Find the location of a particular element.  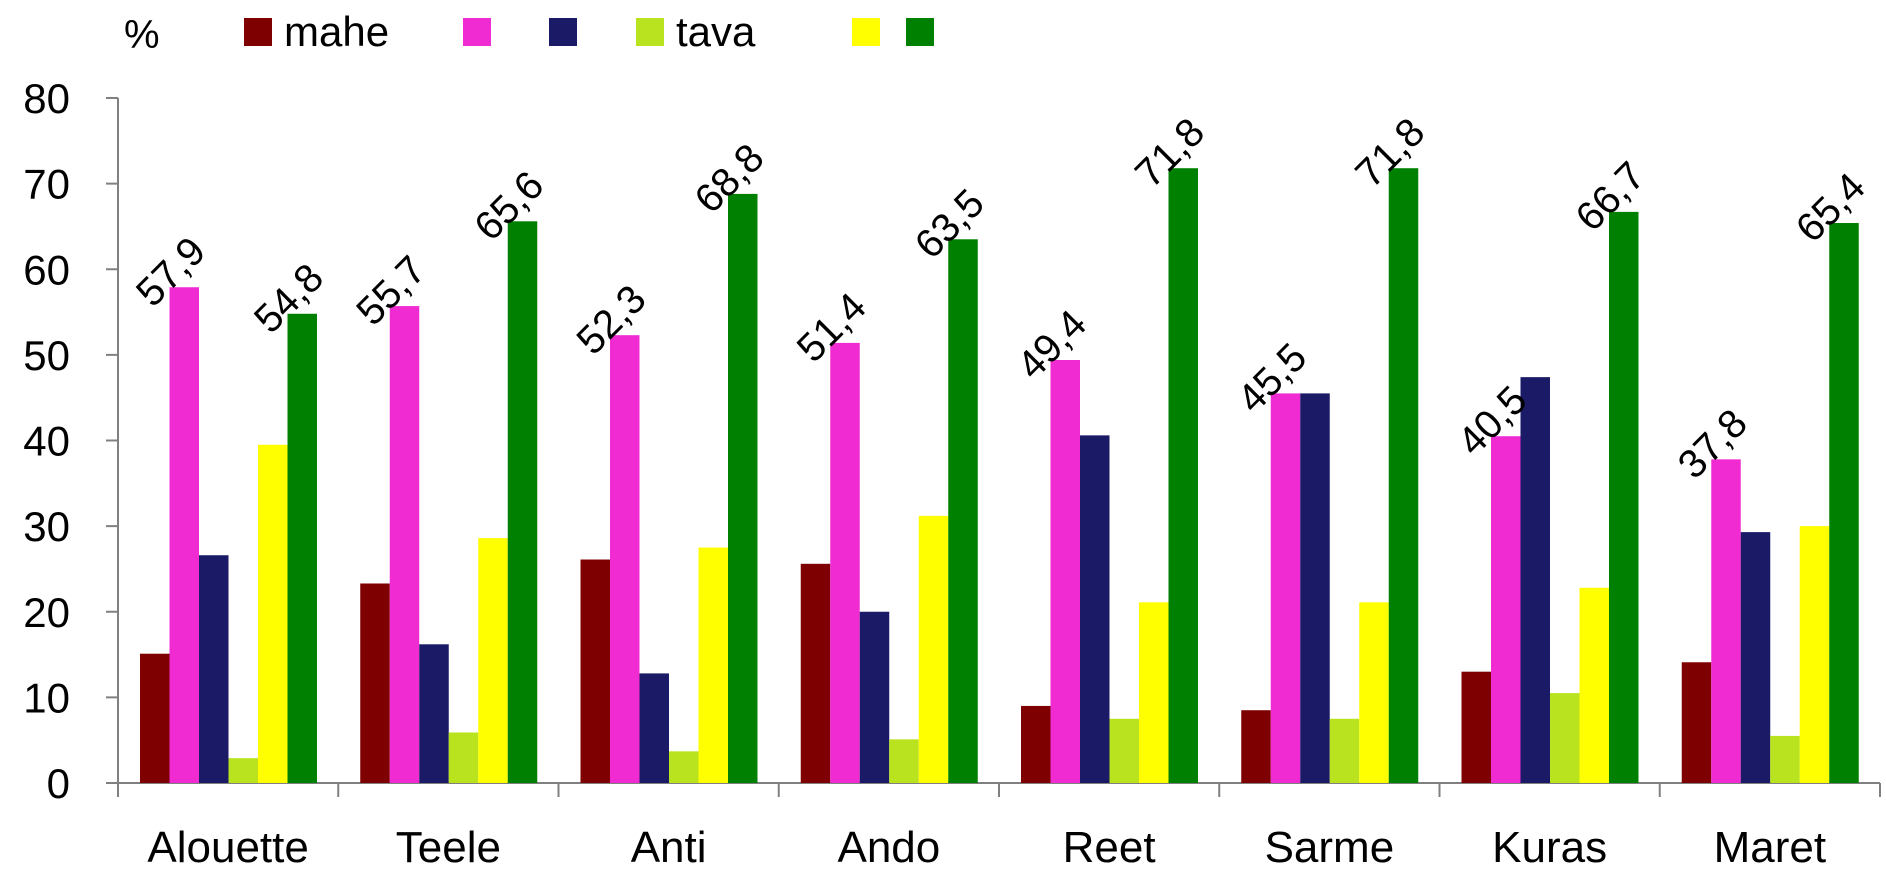

y-tick-label: 60 is located at coordinates (46, 269).